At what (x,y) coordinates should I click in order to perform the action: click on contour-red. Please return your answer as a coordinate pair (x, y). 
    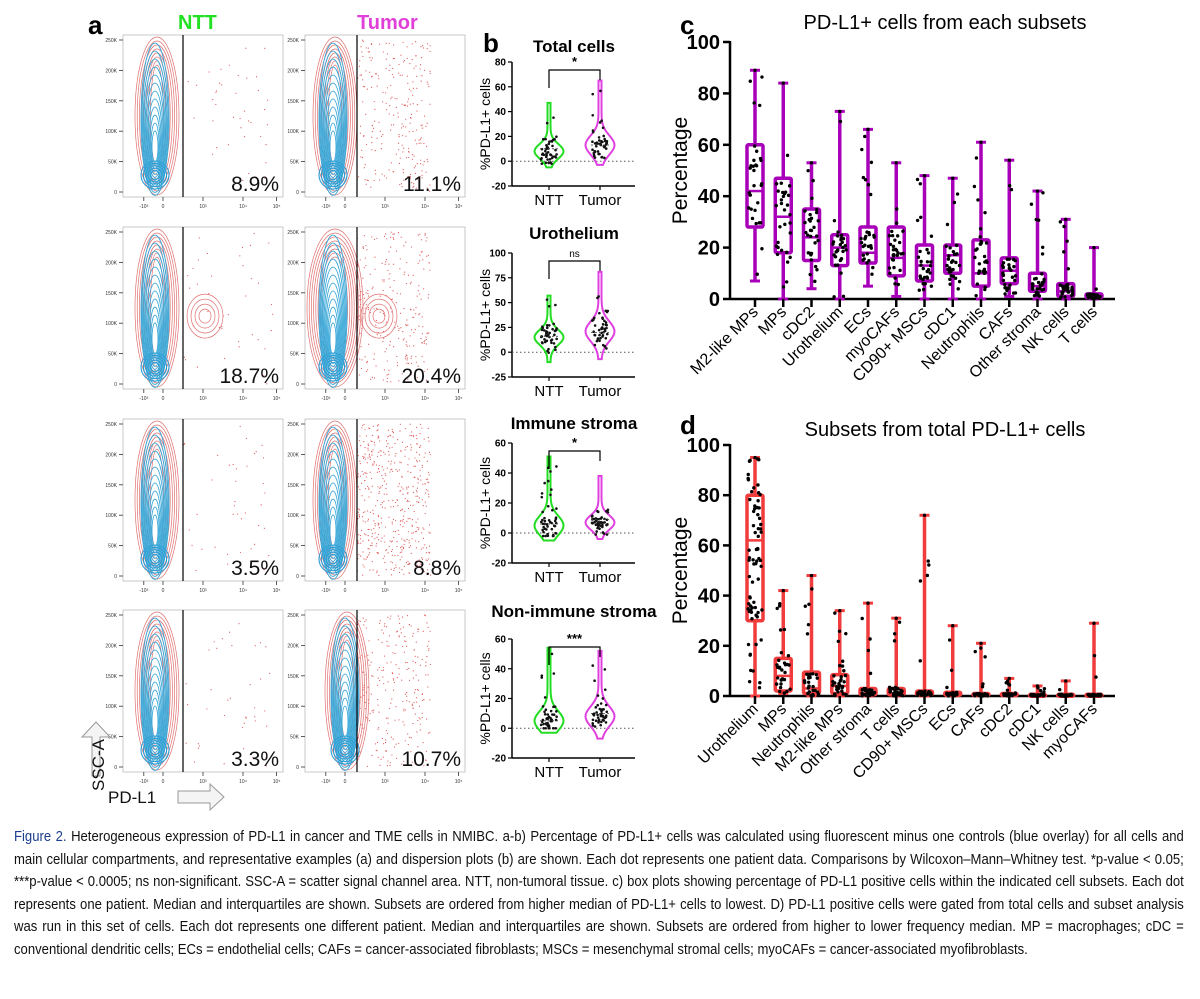
    Looking at the image, I should click on (205, 316).